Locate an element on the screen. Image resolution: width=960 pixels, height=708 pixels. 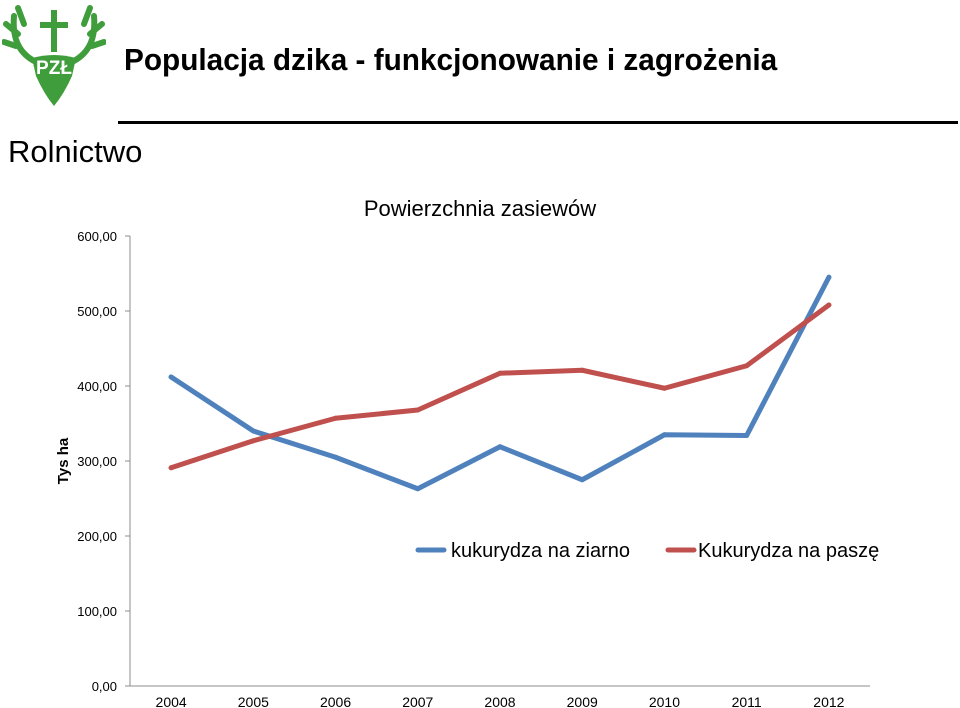
section-label: Rolnictwo is located at coordinates (75, 151).